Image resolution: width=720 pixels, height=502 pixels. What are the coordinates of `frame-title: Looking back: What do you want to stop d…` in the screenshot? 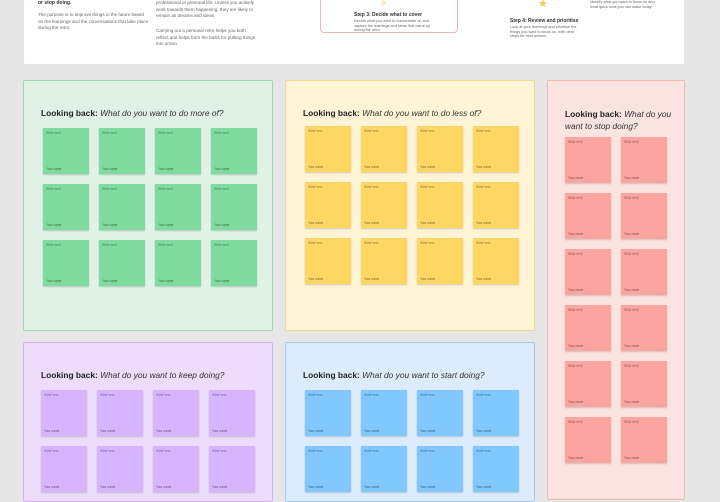 It's located at (620, 120).